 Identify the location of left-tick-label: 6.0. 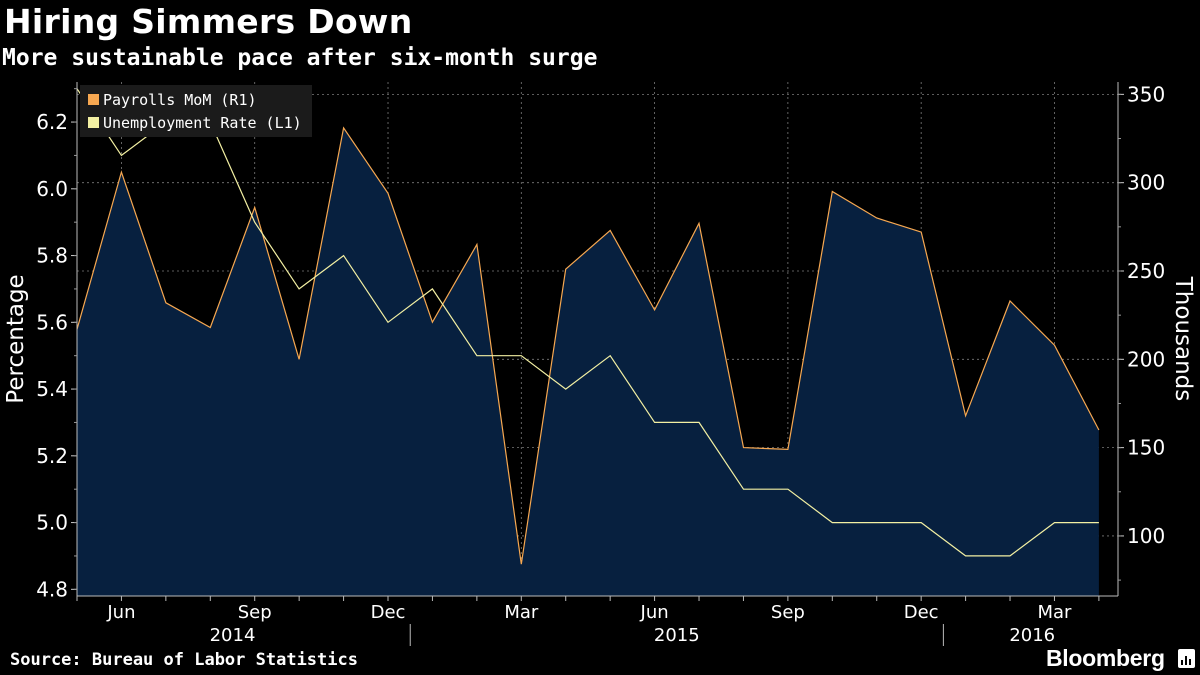
(52, 189).